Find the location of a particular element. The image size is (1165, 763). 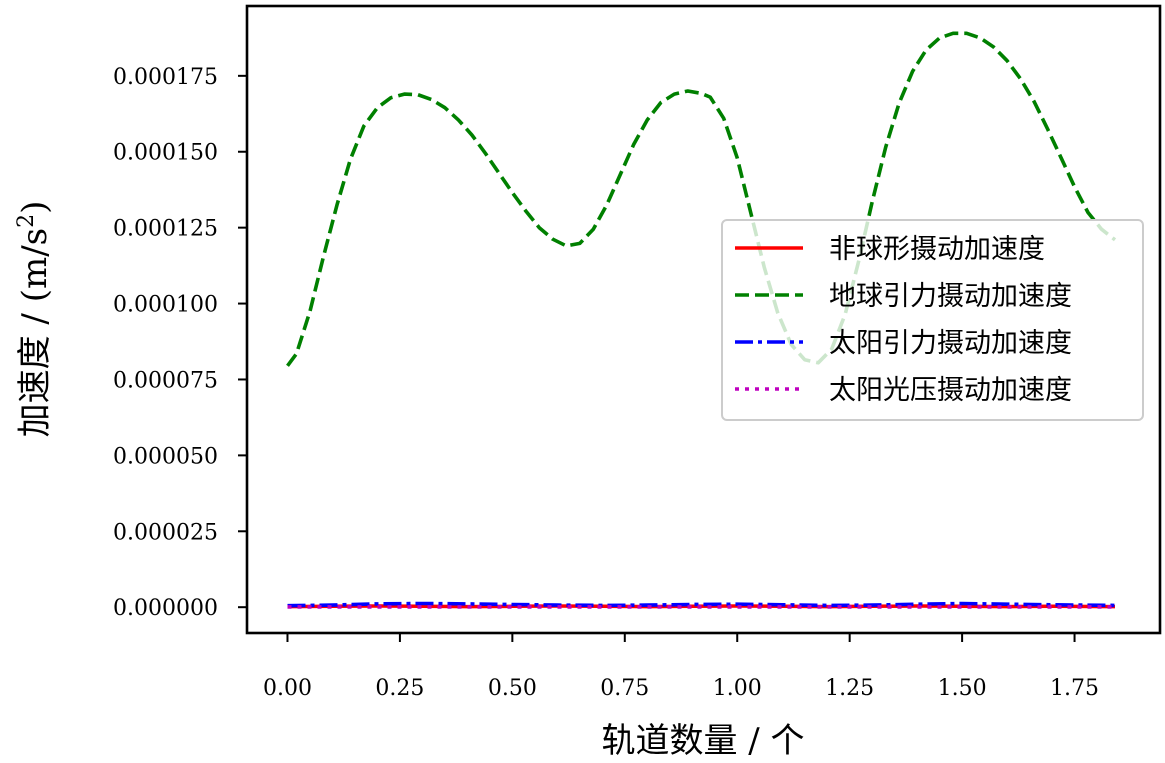

x-tick-label-4: 1.00 is located at coordinates (737, 688).